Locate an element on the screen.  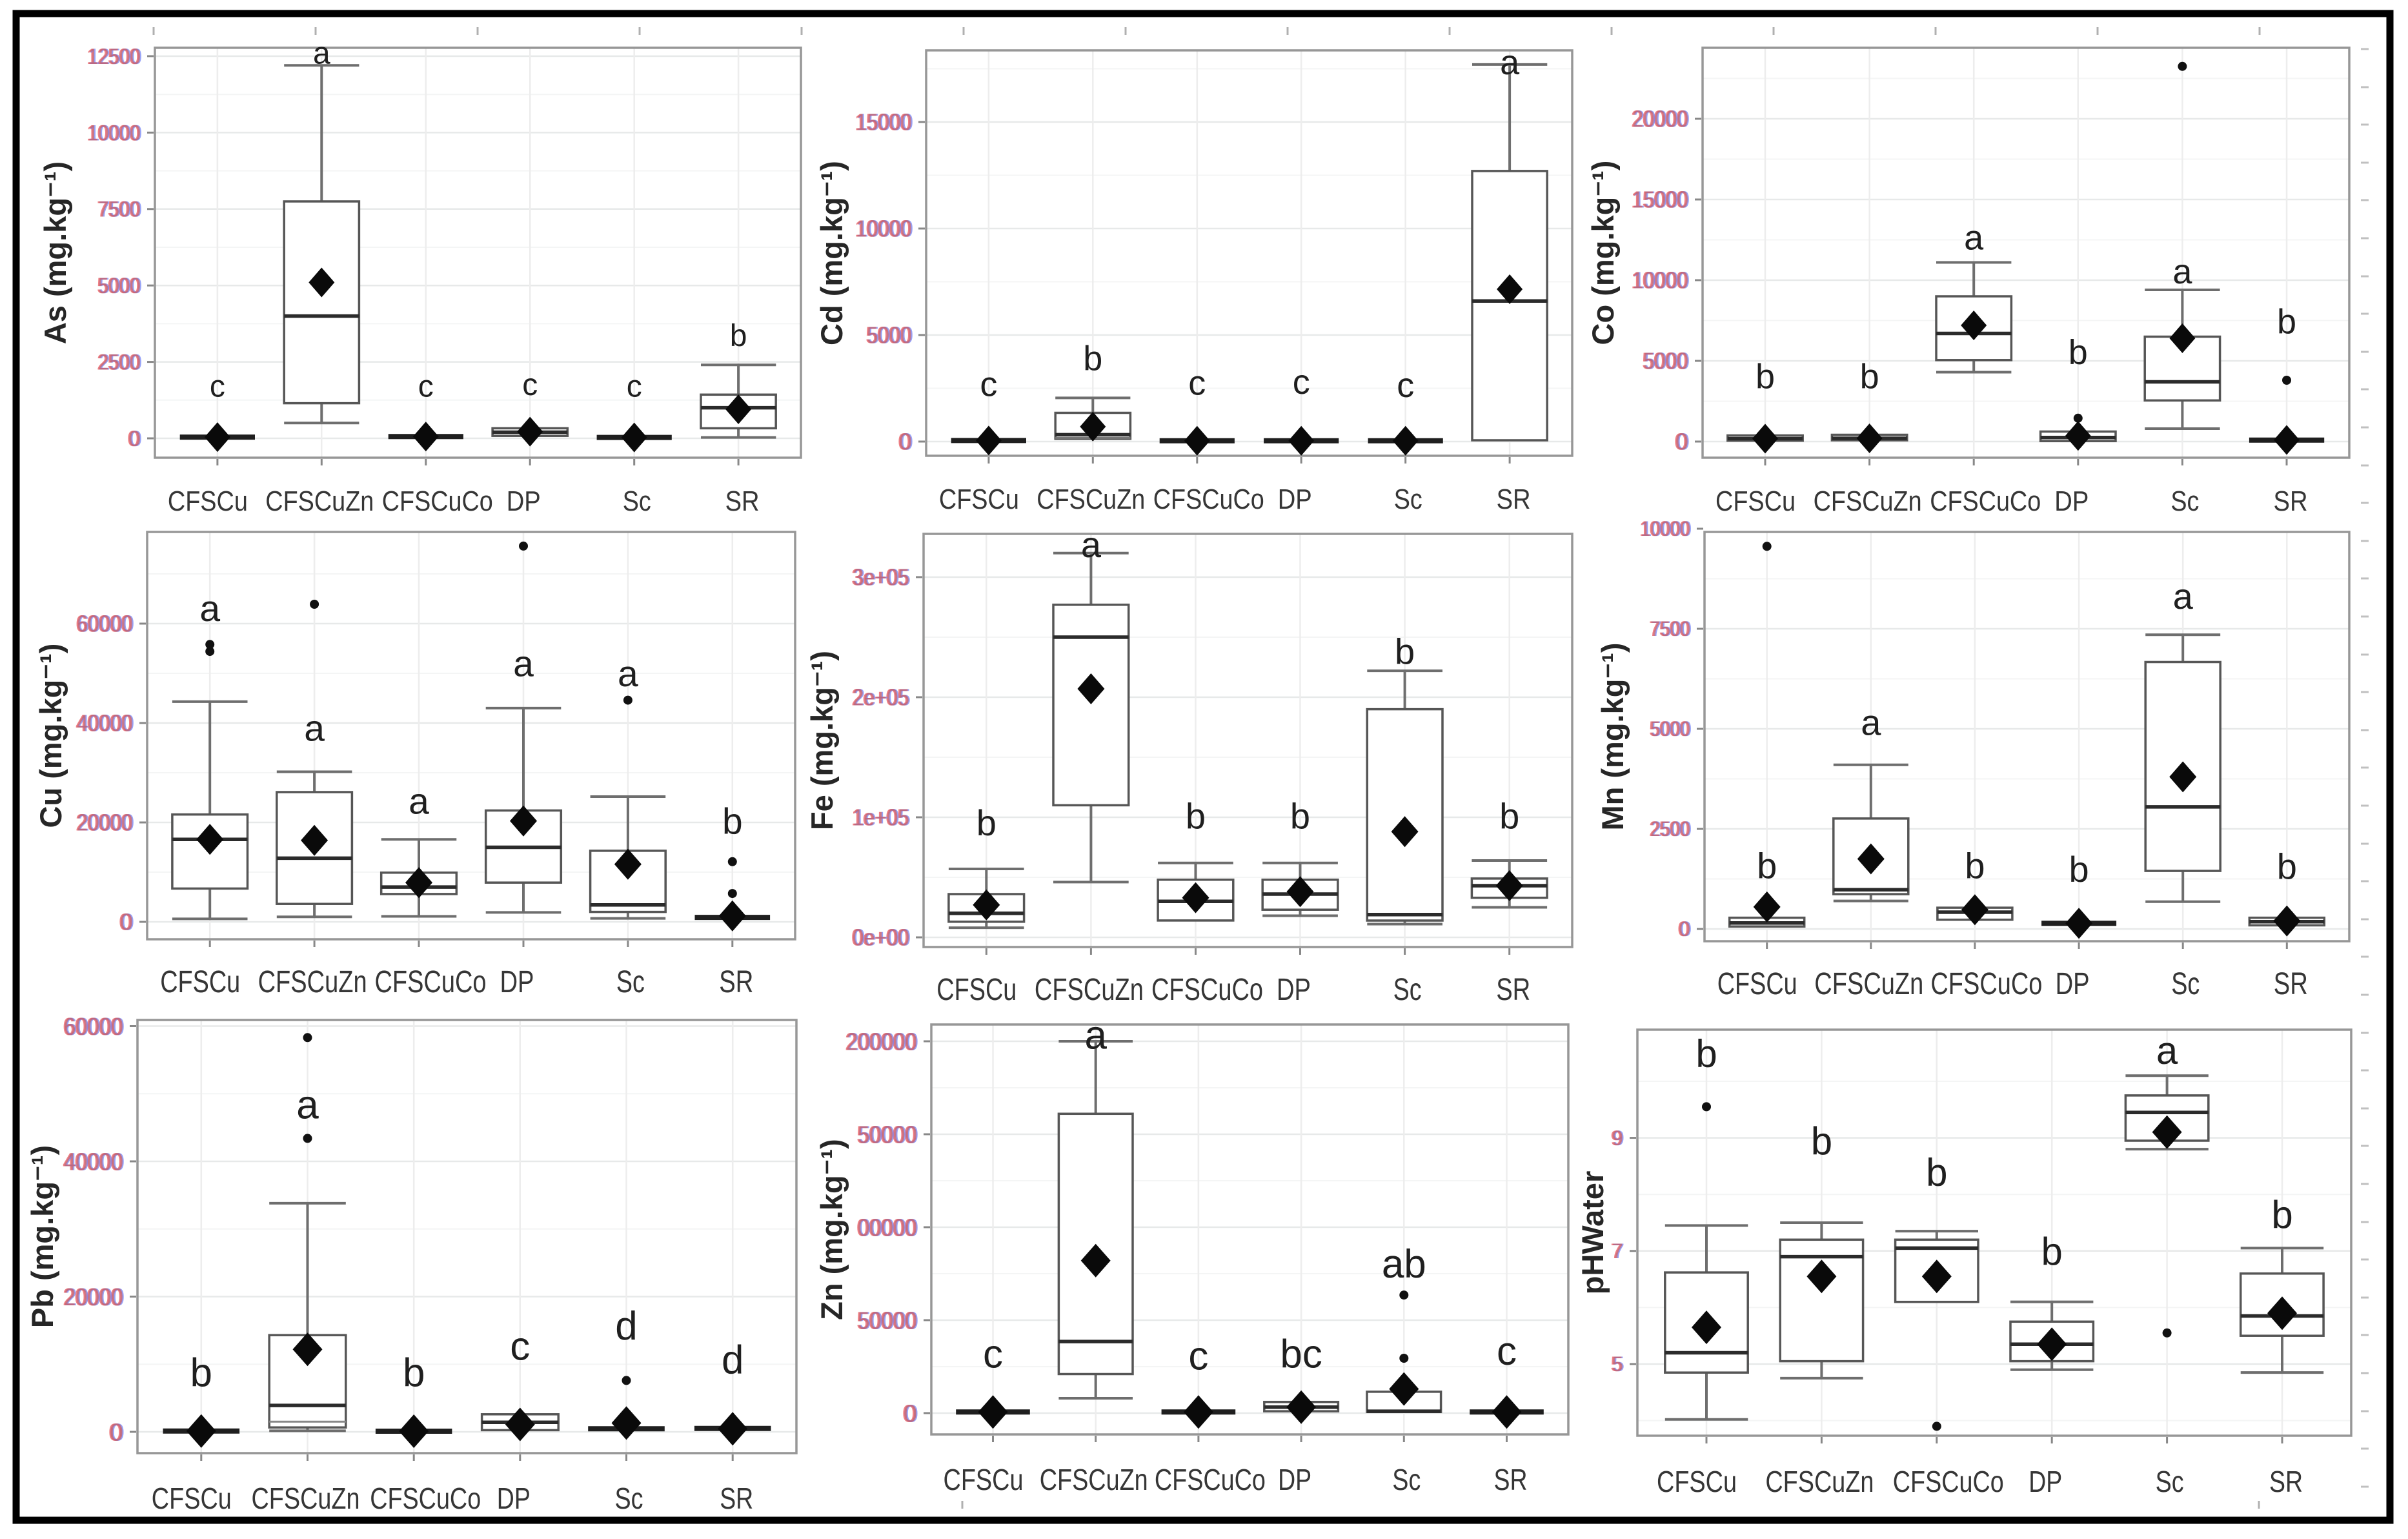
svg-text: ab is located at coordinates (1404, 1264).